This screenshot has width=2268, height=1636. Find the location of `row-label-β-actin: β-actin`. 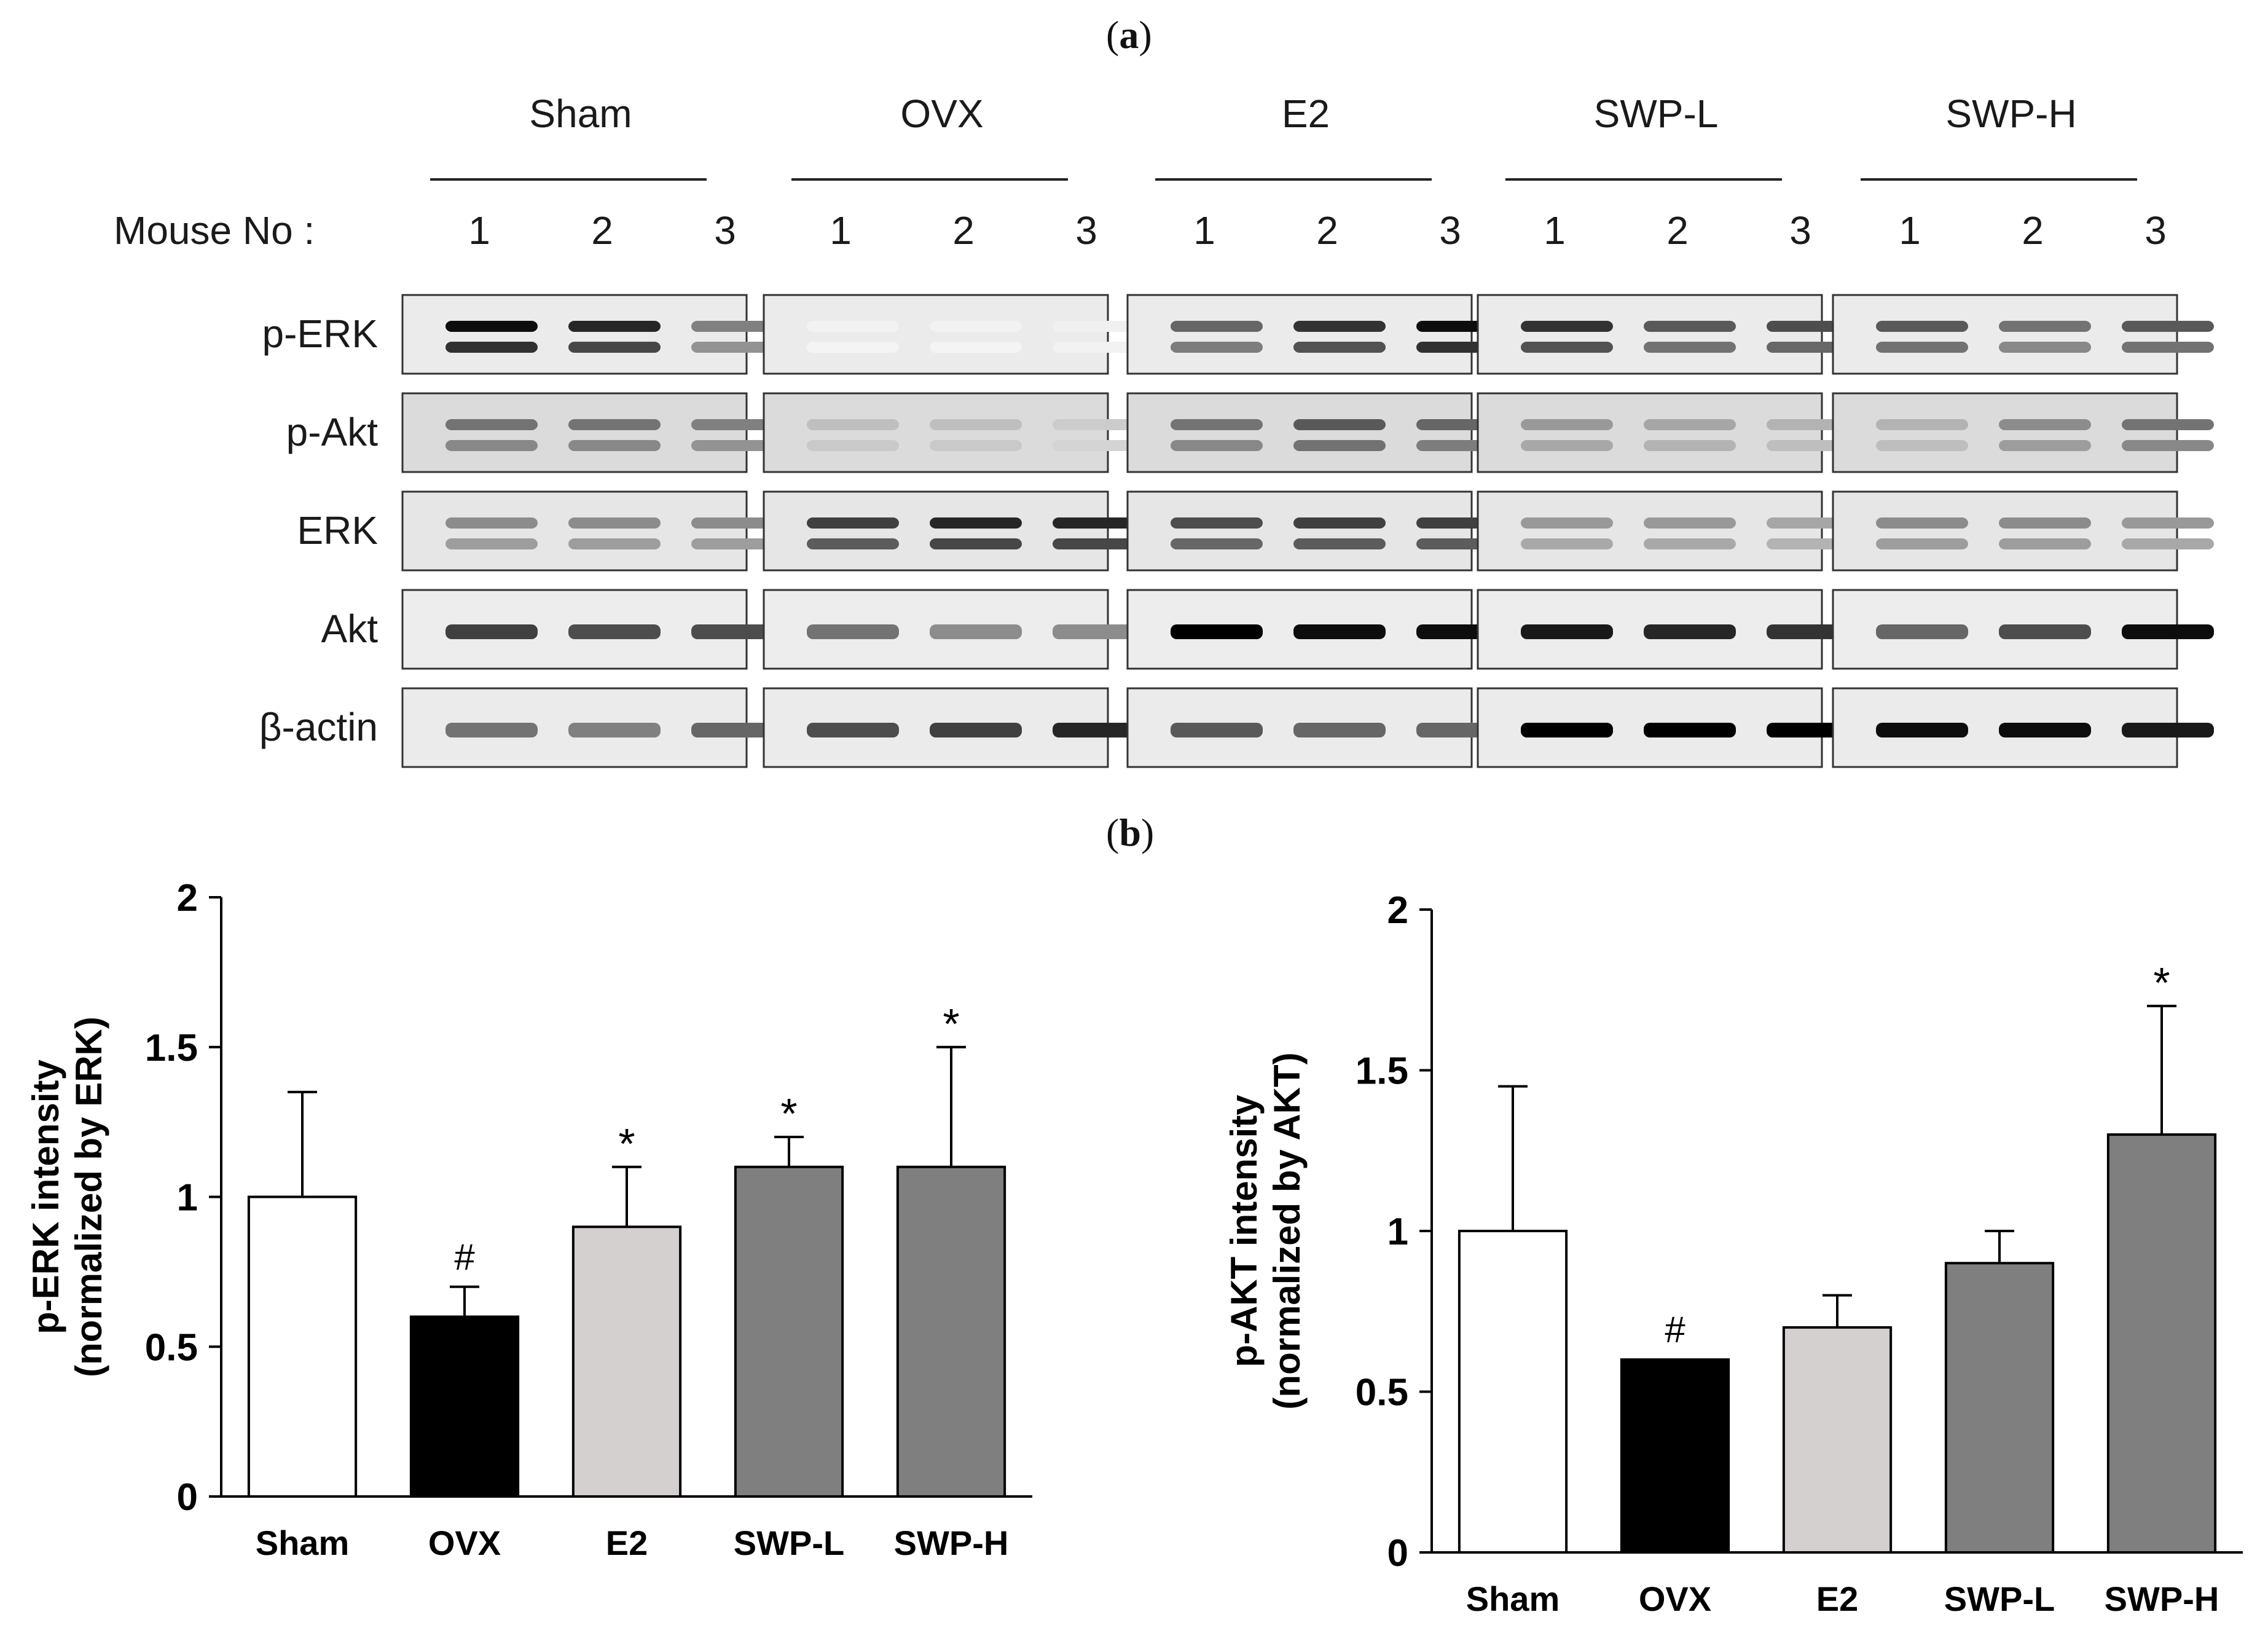

row-label-β-actin: β-actin is located at coordinates (318, 727).